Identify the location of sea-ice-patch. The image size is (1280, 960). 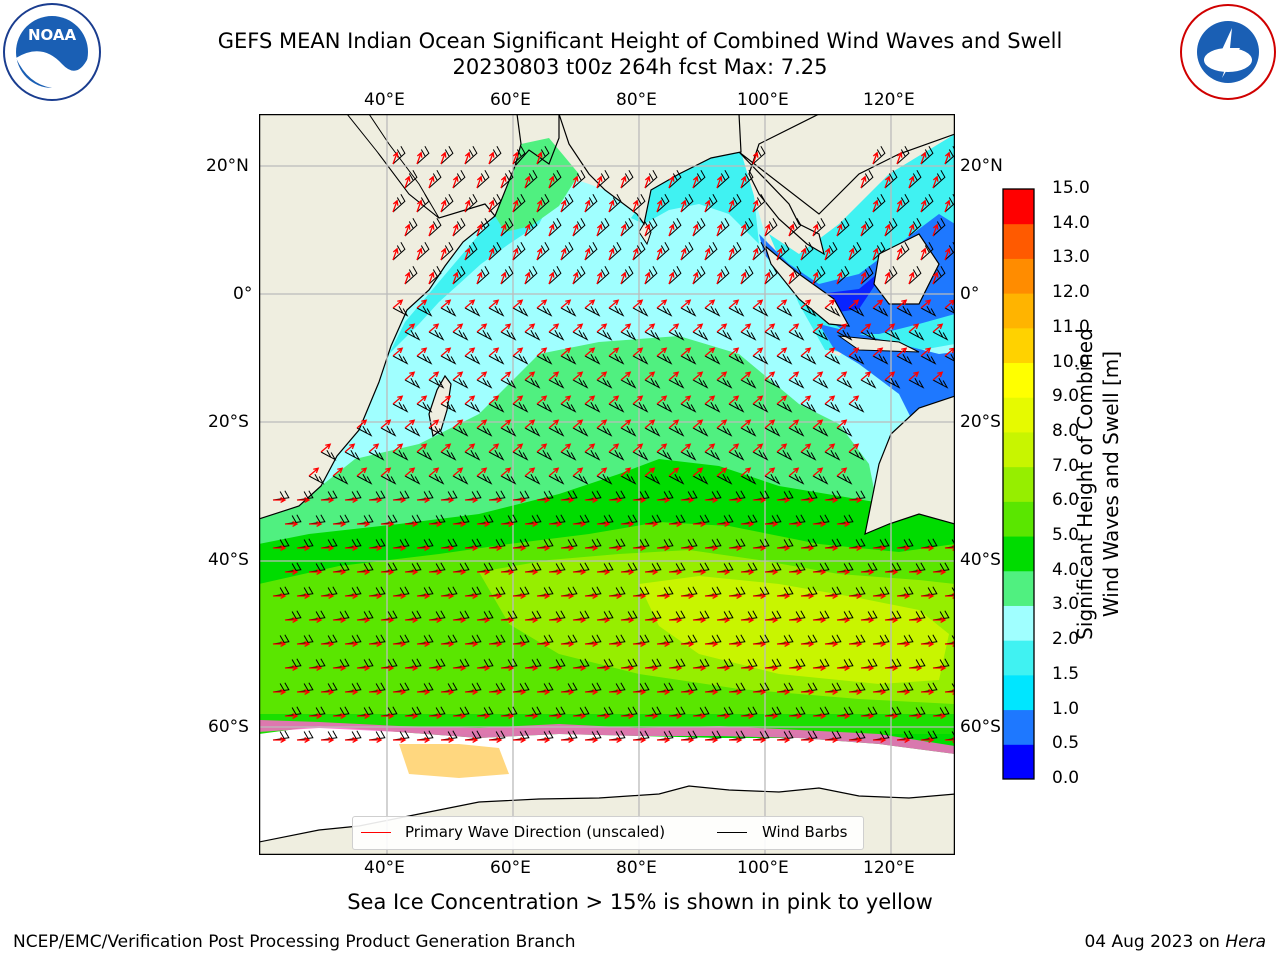
(454, 761).